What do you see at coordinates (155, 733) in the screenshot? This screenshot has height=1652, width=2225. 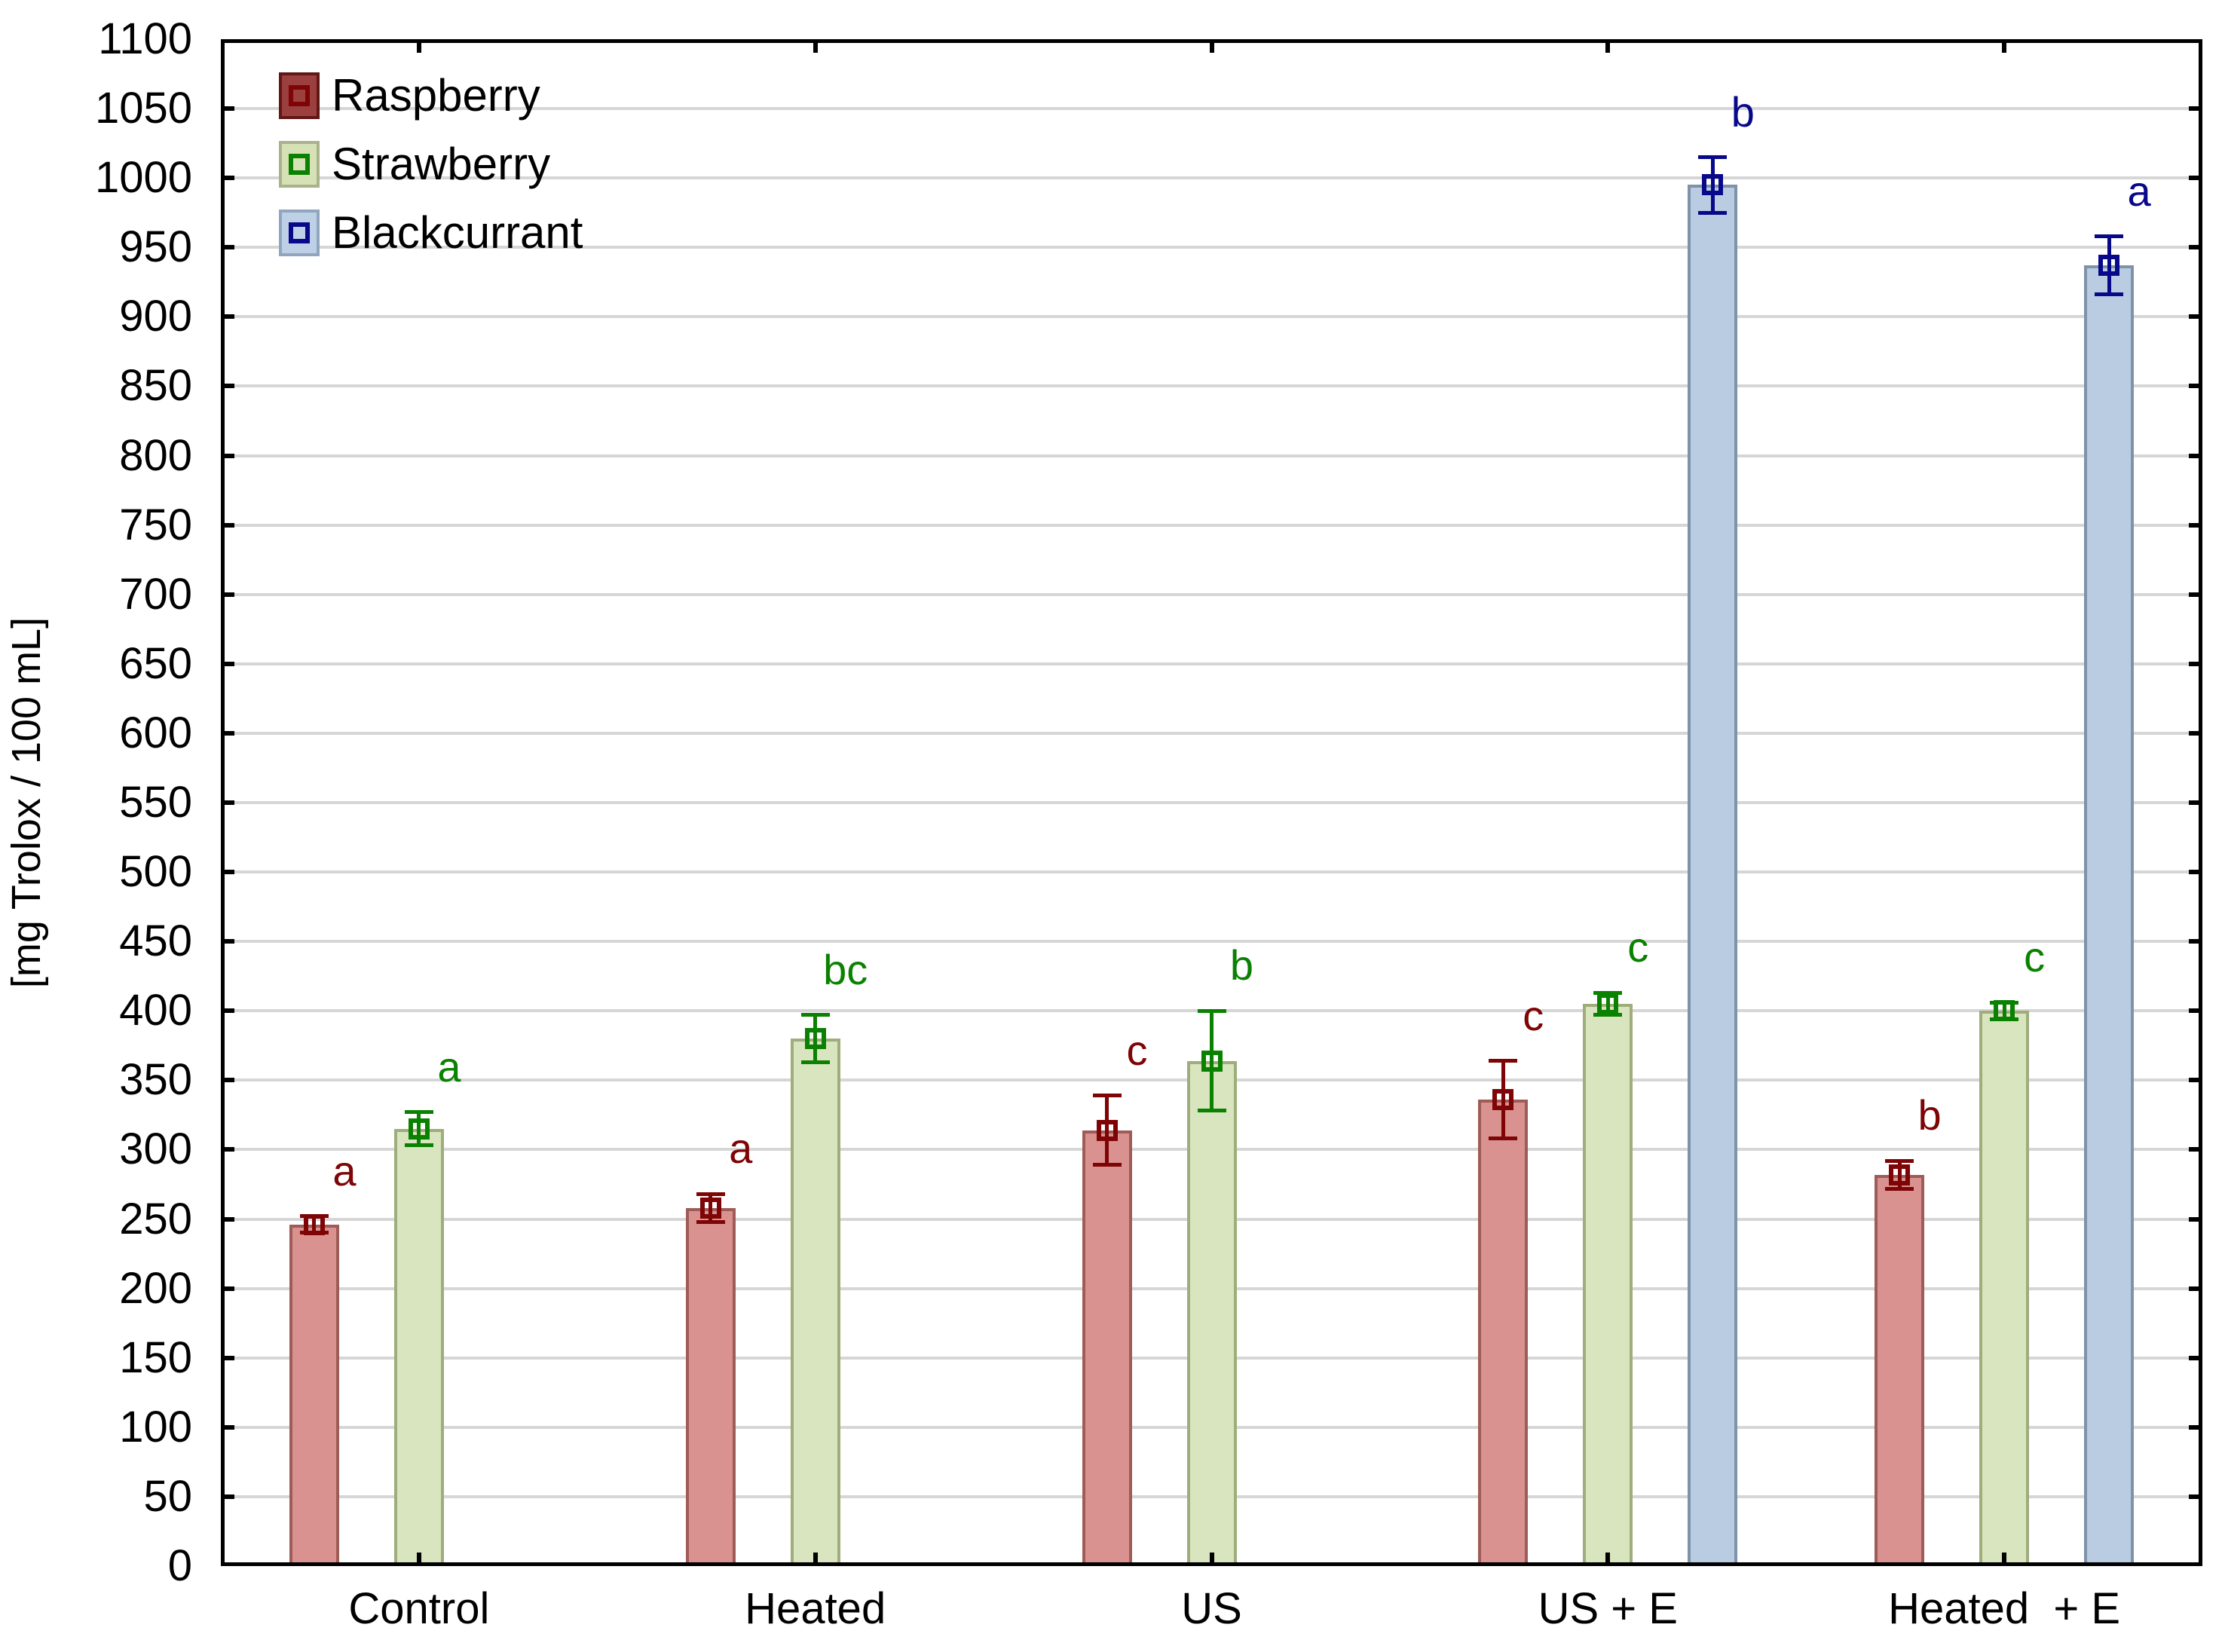 I see `y-tick-label: 600` at bounding box center [155, 733].